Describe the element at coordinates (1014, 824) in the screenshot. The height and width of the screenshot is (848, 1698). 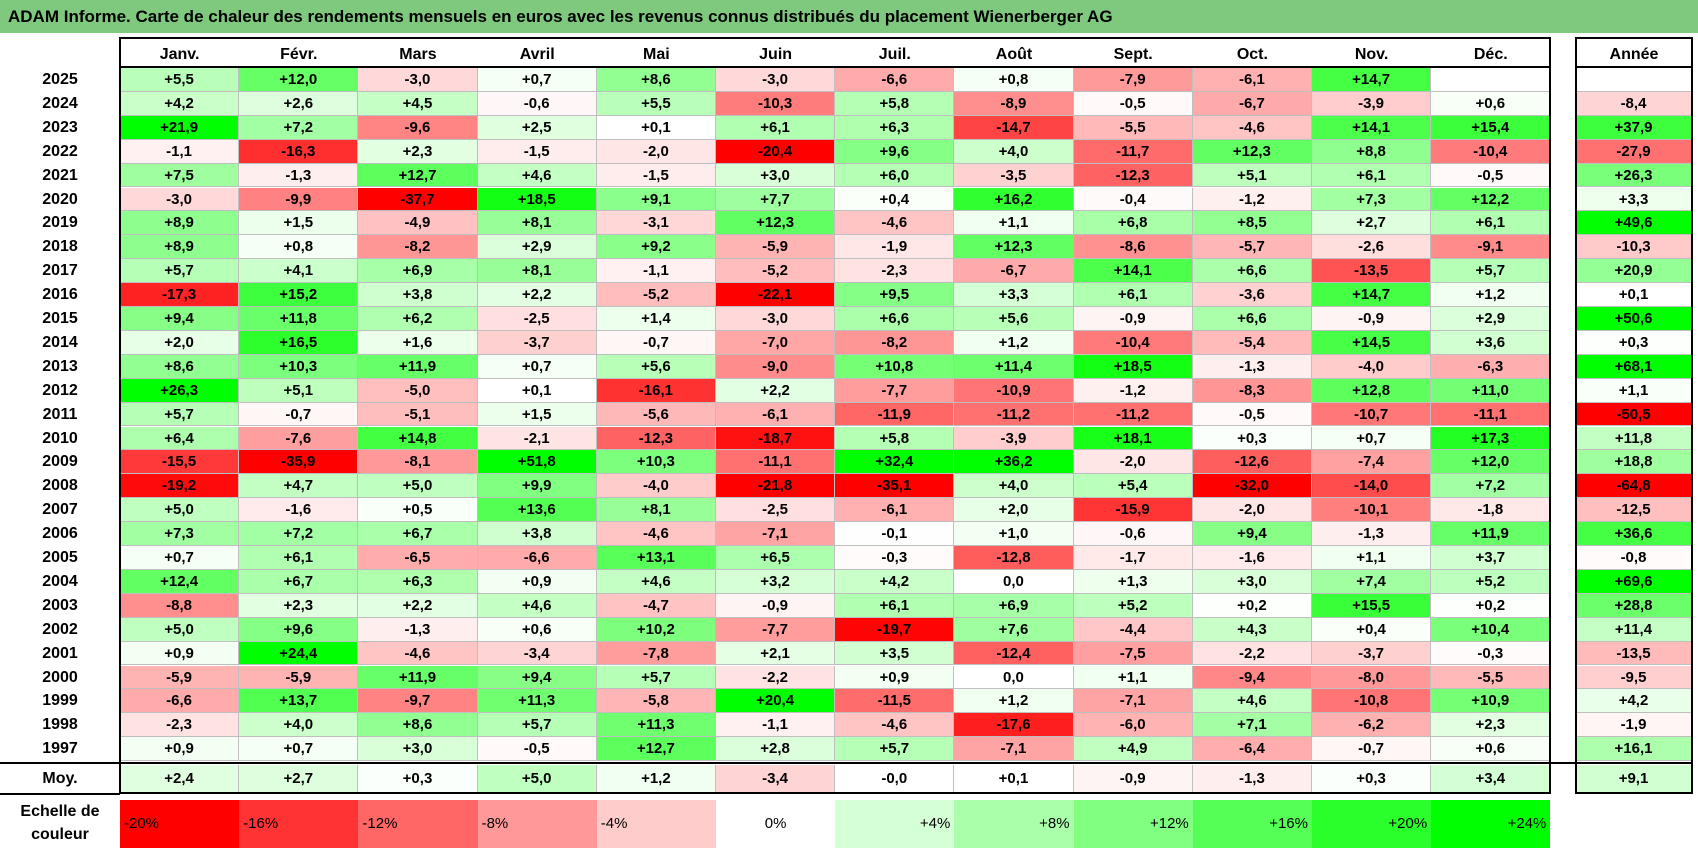
I see `color-scale-stop-8: +8%` at that location.